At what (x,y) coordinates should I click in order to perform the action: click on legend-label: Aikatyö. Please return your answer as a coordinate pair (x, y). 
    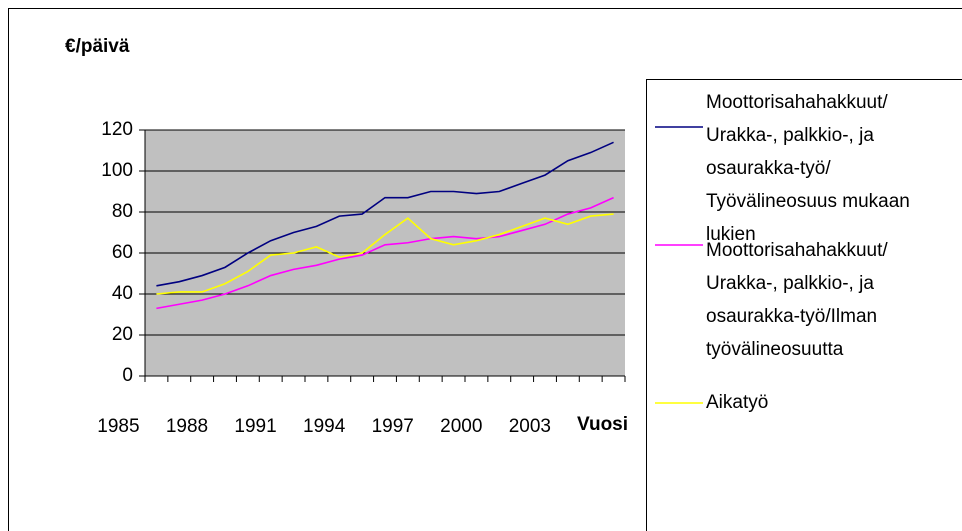
    Looking at the image, I should click on (737, 402).